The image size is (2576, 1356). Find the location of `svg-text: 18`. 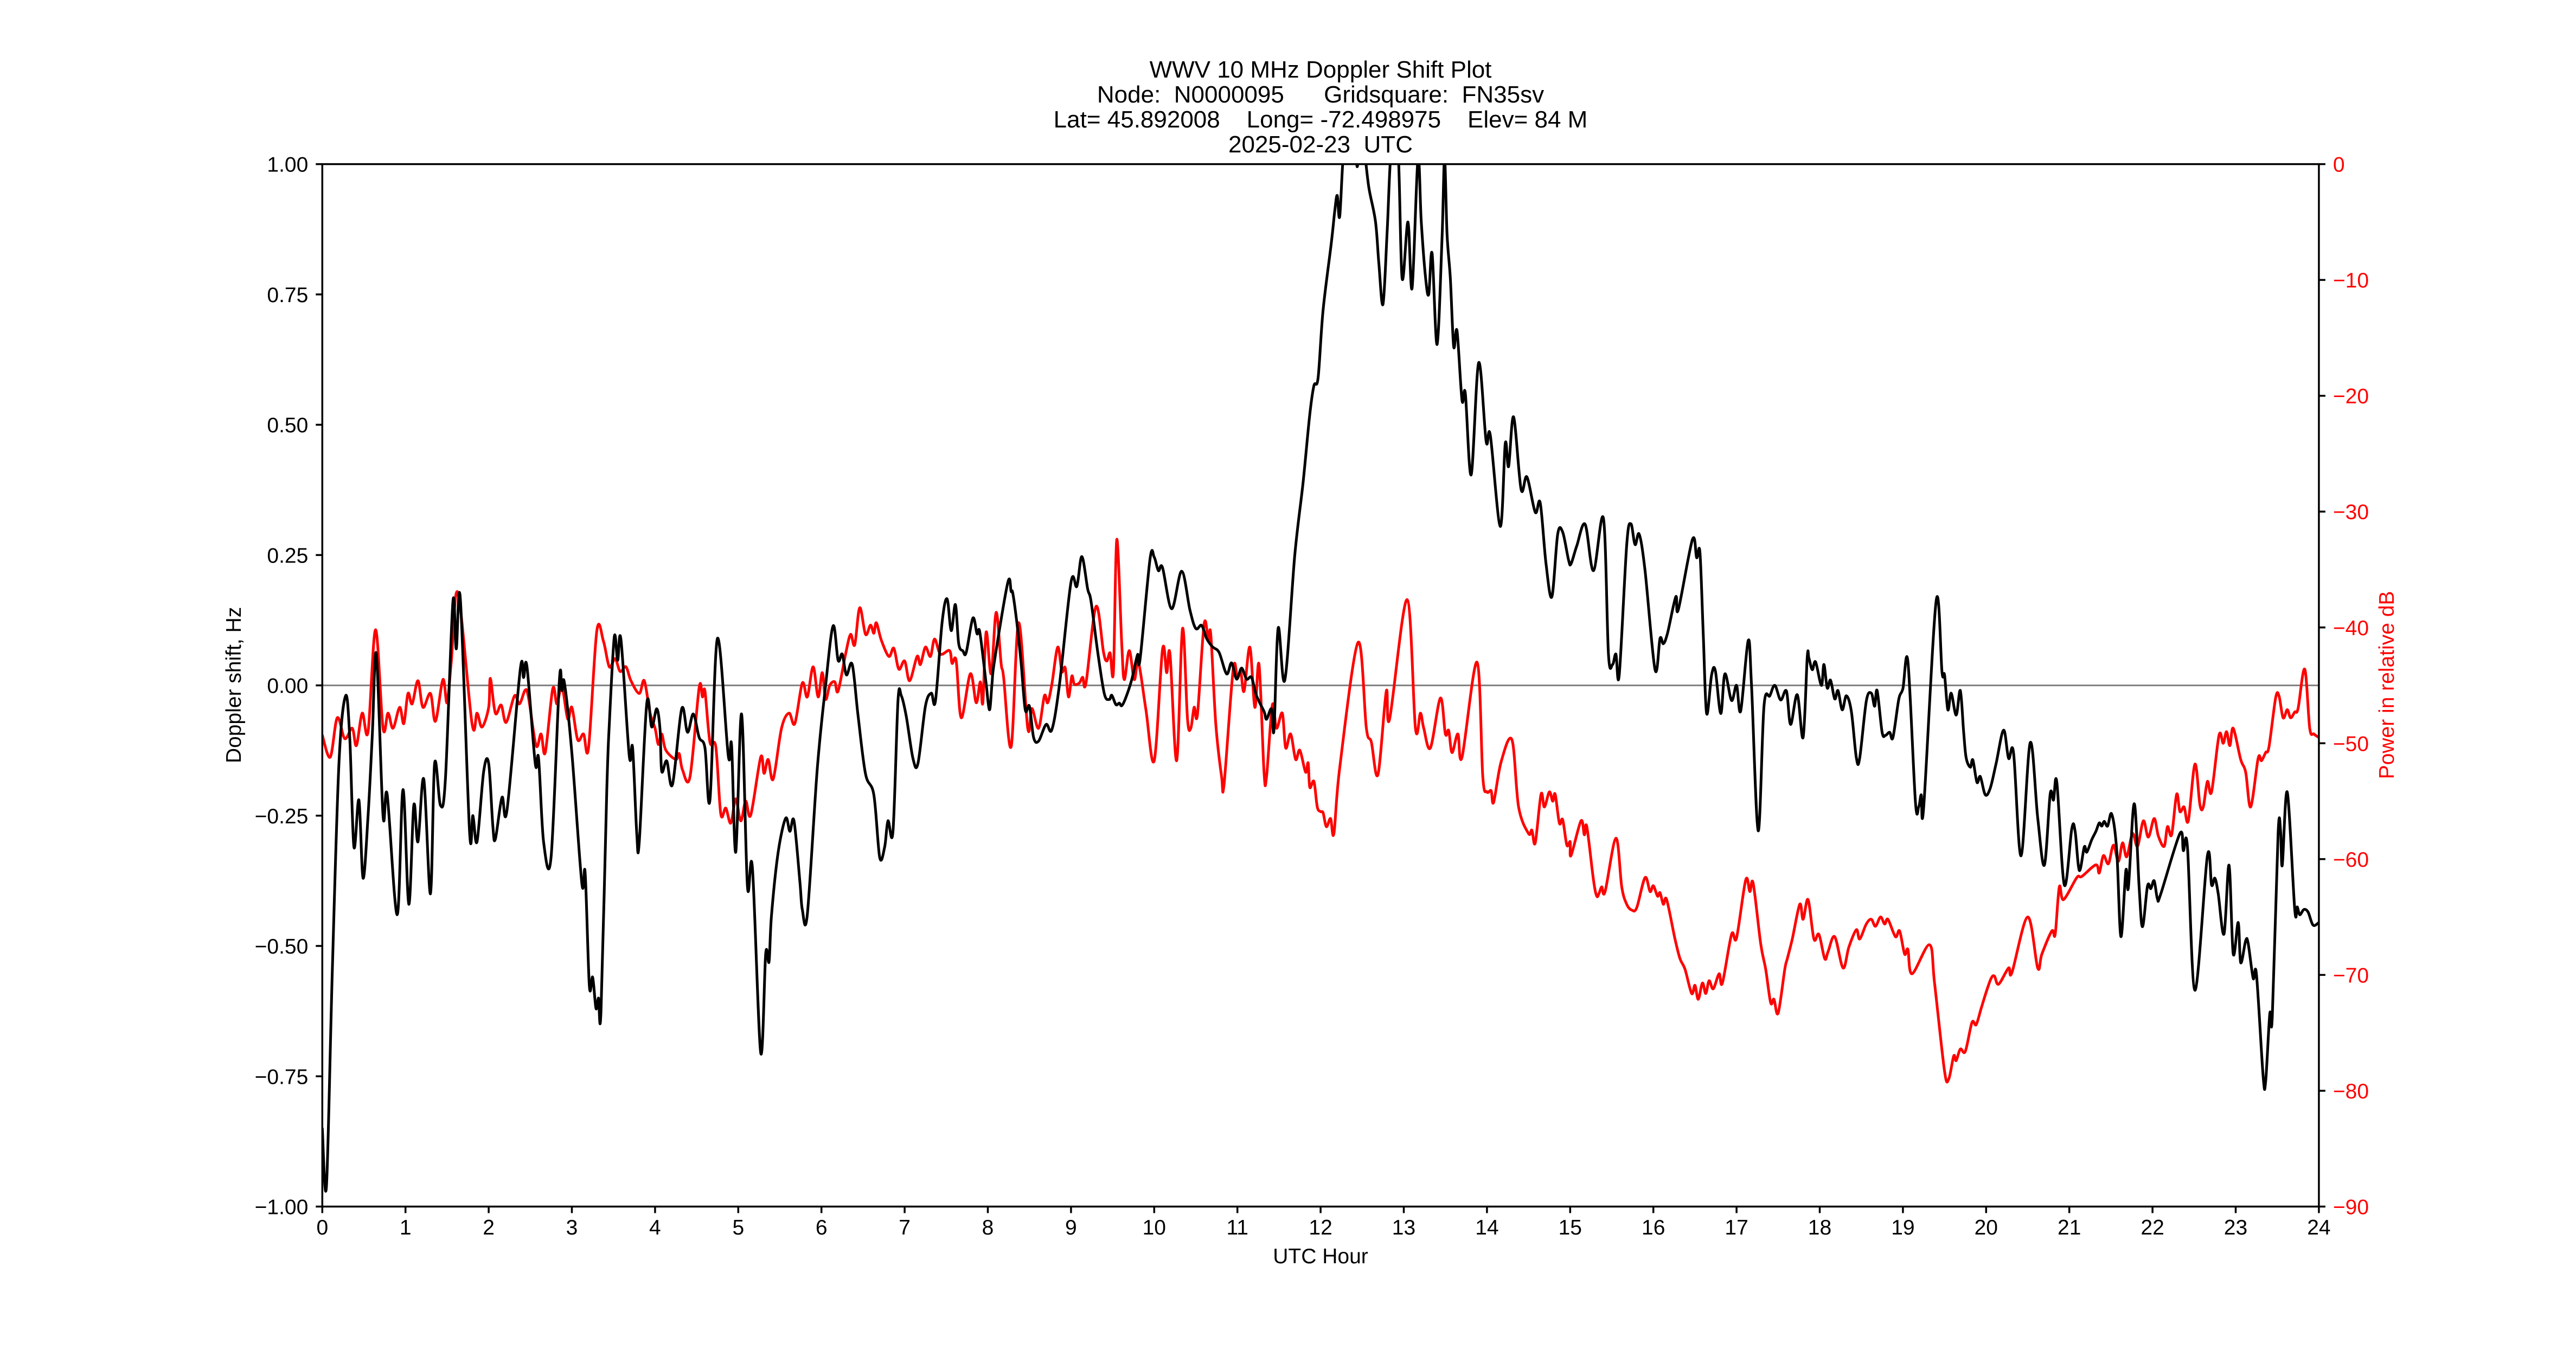

svg-text: 18 is located at coordinates (1819, 1227).